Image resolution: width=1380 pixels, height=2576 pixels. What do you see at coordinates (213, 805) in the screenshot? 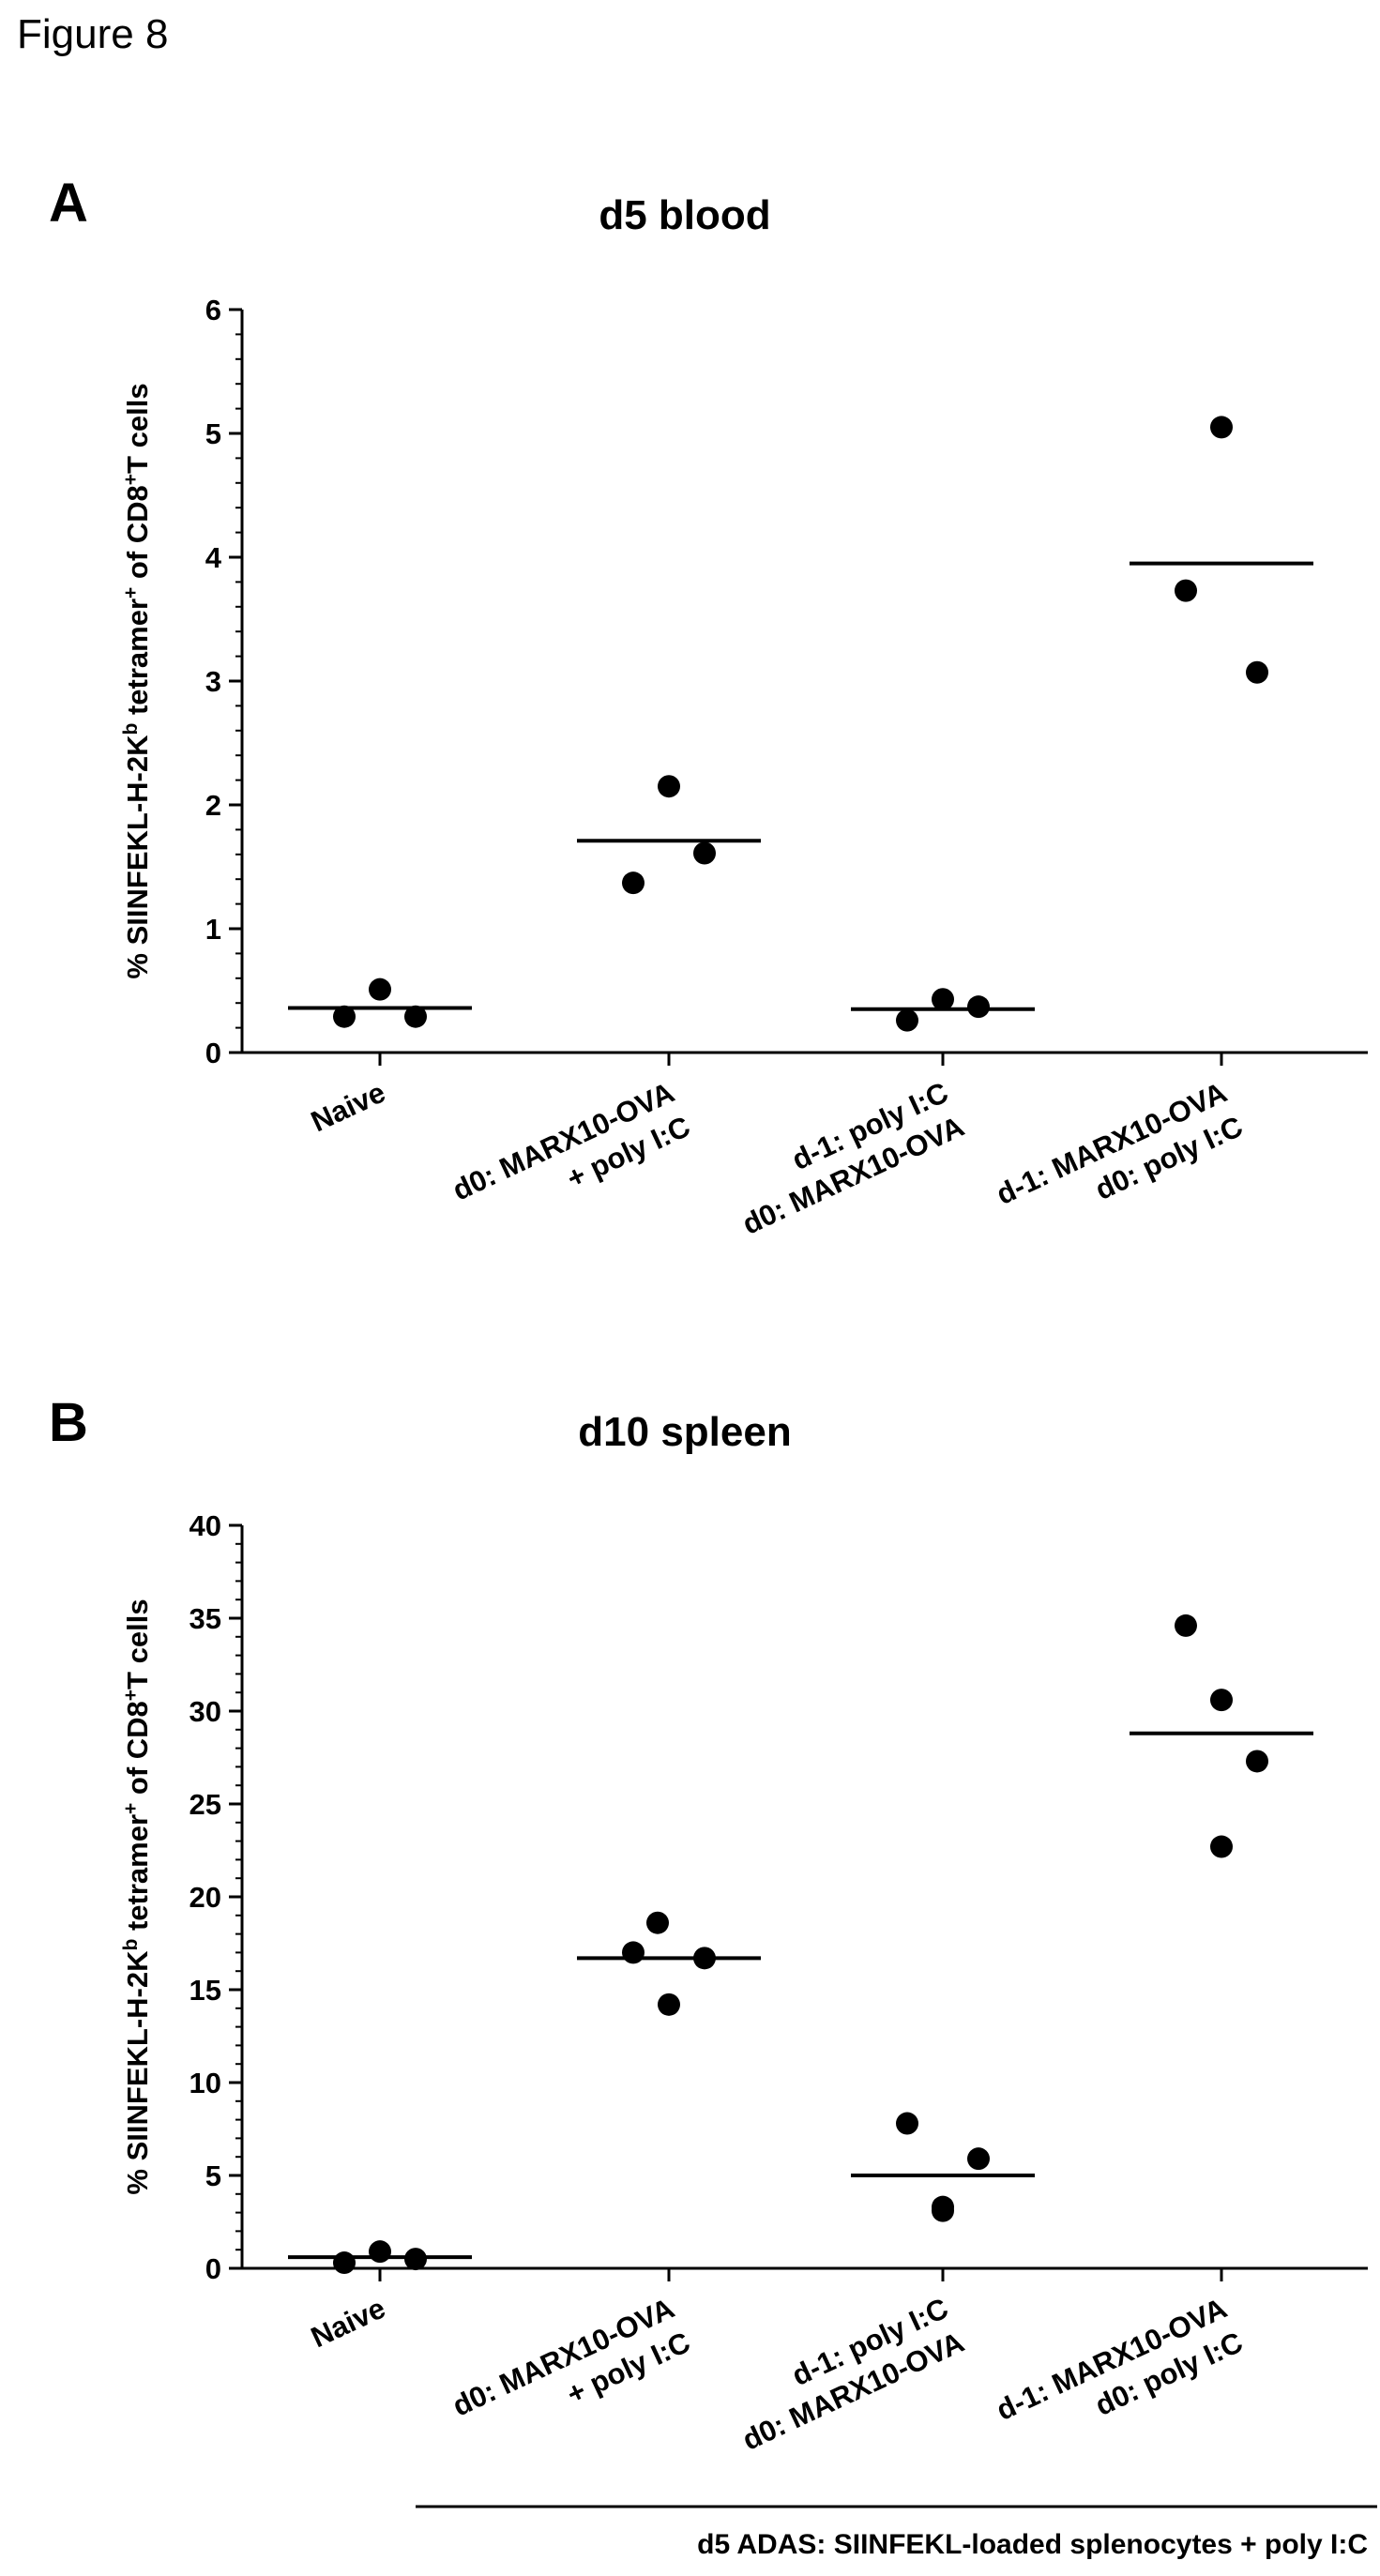
I see `panel-a-y-tick-label: 2` at bounding box center [213, 805].